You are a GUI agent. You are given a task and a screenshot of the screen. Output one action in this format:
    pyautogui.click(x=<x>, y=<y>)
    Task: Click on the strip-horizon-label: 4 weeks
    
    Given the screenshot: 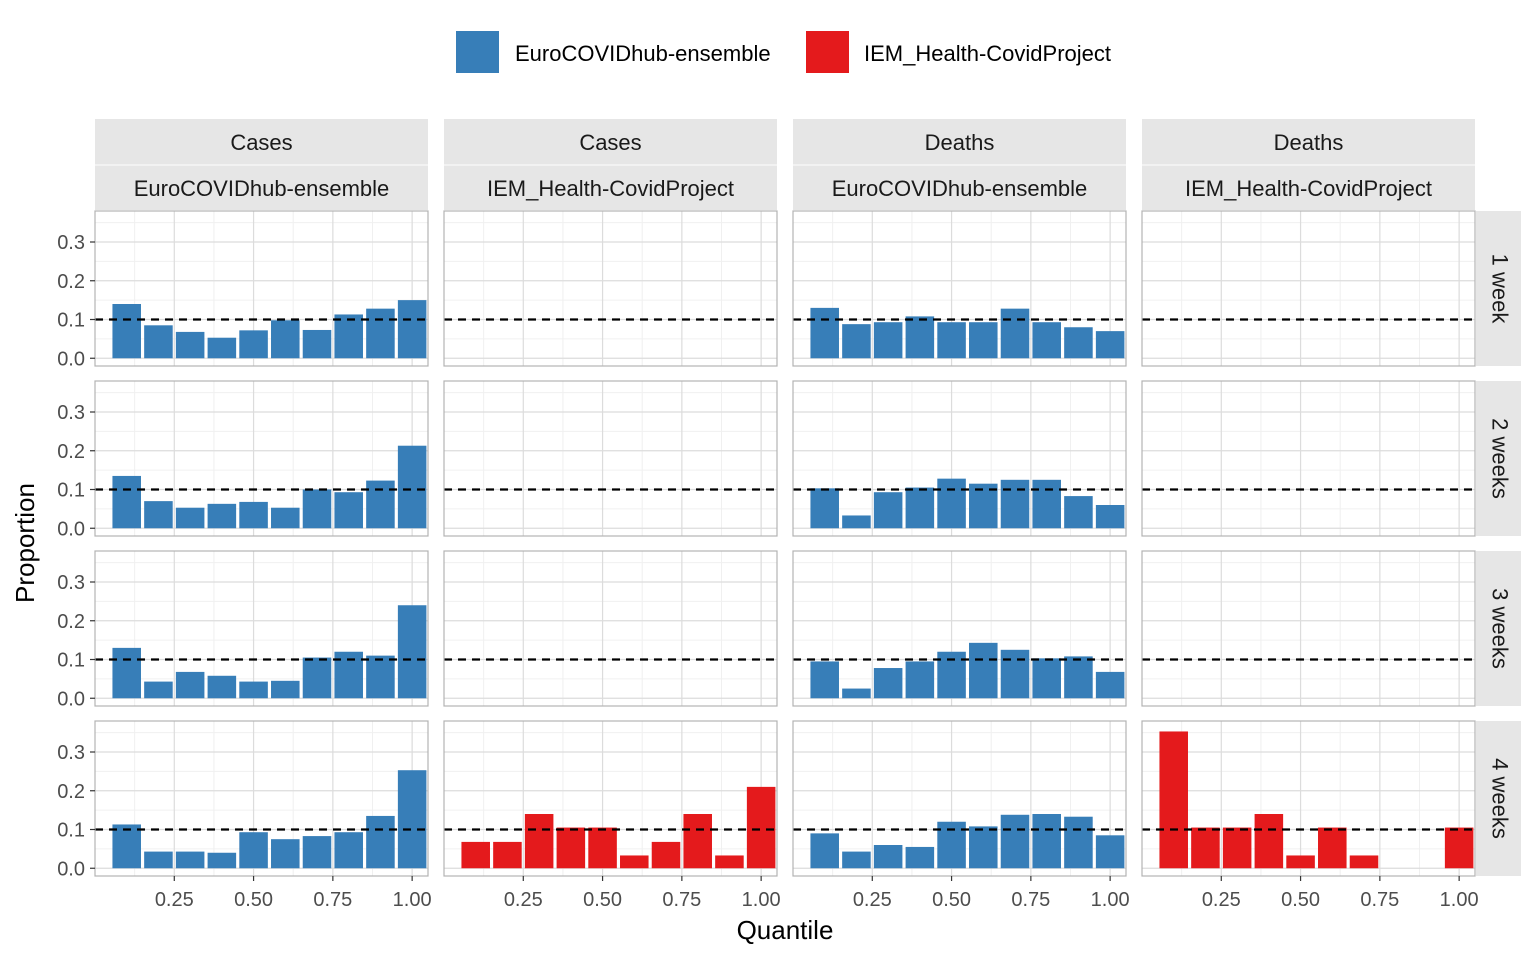 What is the action you would take?
    pyautogui.click(x=1500, y=798)
    